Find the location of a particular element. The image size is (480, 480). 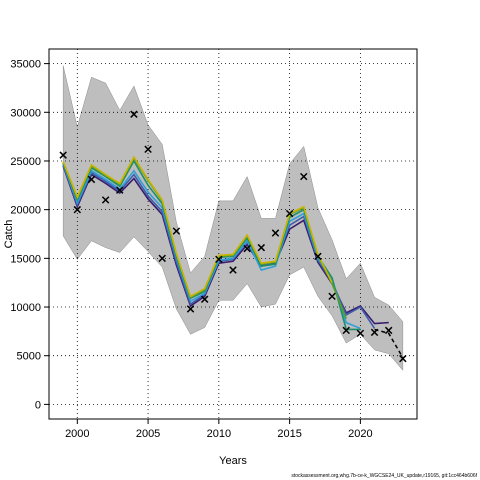

x-tick-label: 2000 is located at coordinates (77, 434).